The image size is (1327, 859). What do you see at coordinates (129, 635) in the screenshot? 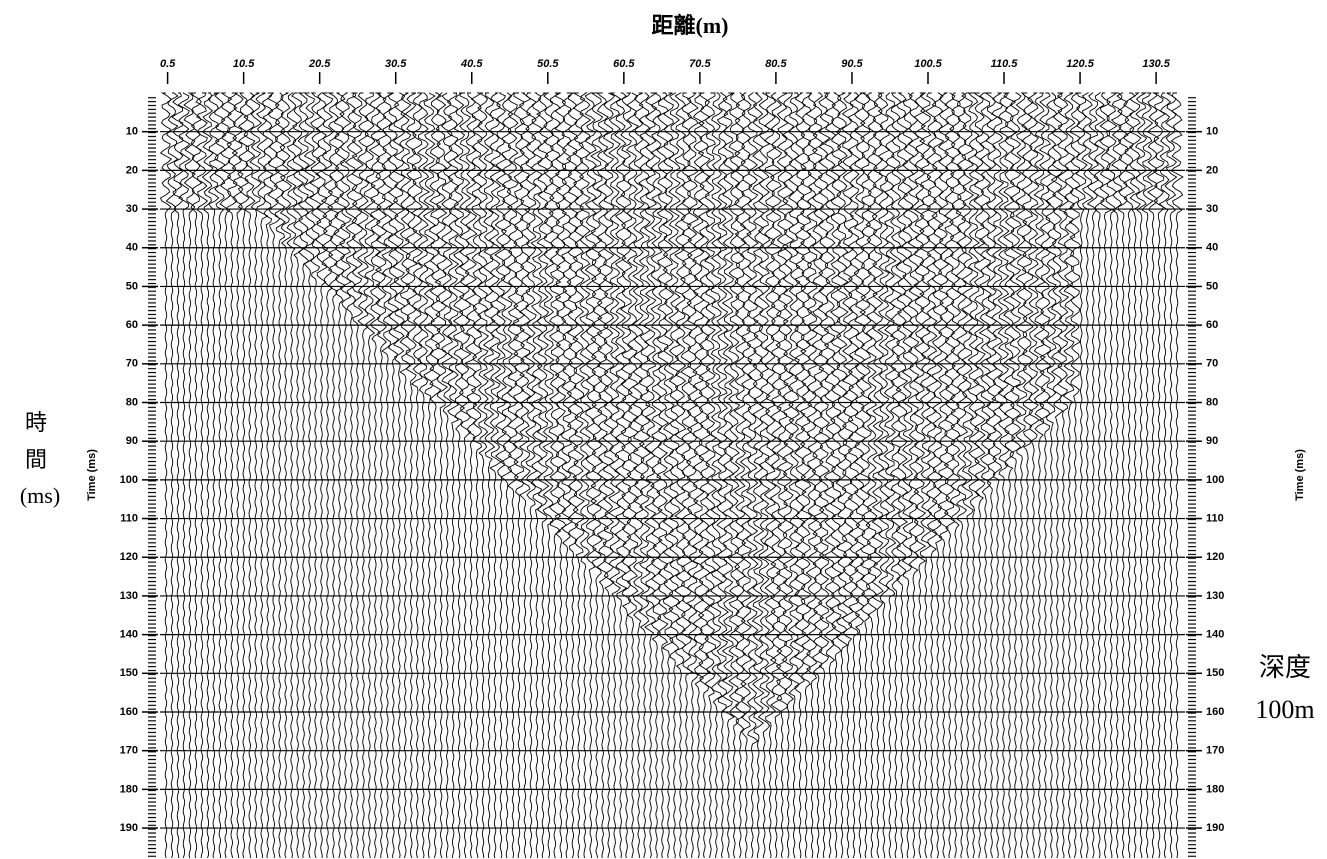
I see `y-tick-label: 140` at bounding box center [129, 635].